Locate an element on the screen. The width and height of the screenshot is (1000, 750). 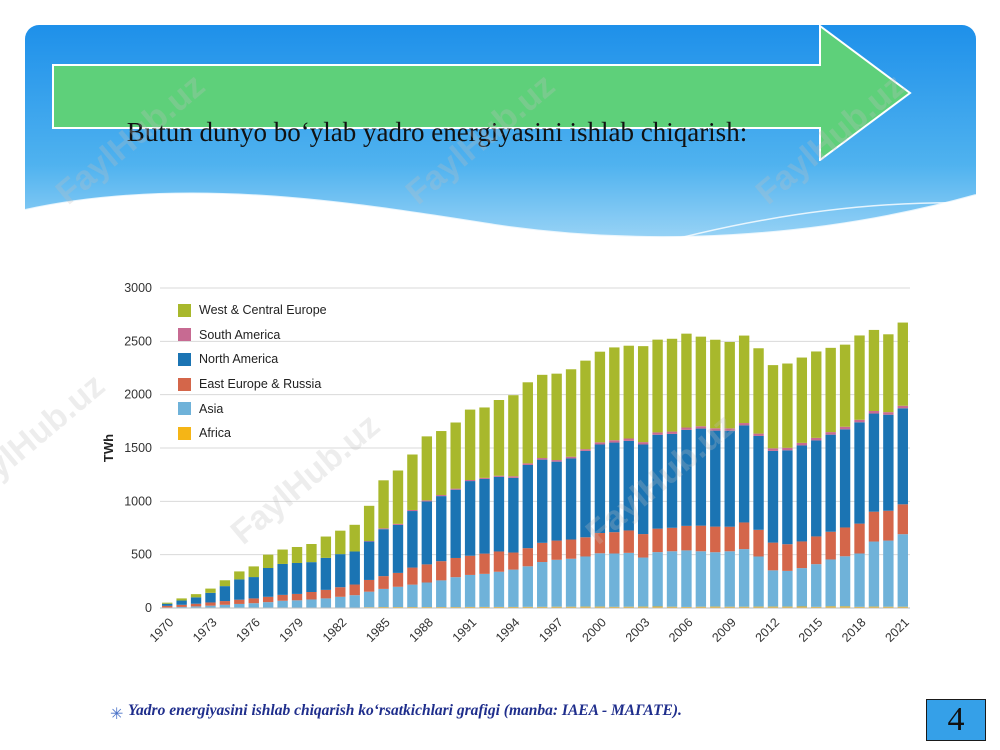
legend-label: West & Central Europe is located at coordinates (263, 310).